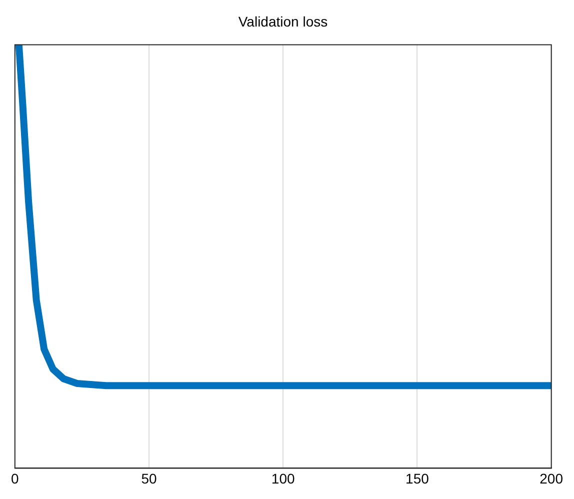 This screenshot has height=499, width=574. What do you see at coordinates (418, 478) in the screenshot?
I see `x-tick-label: 150` at bounding box center [418, 478].